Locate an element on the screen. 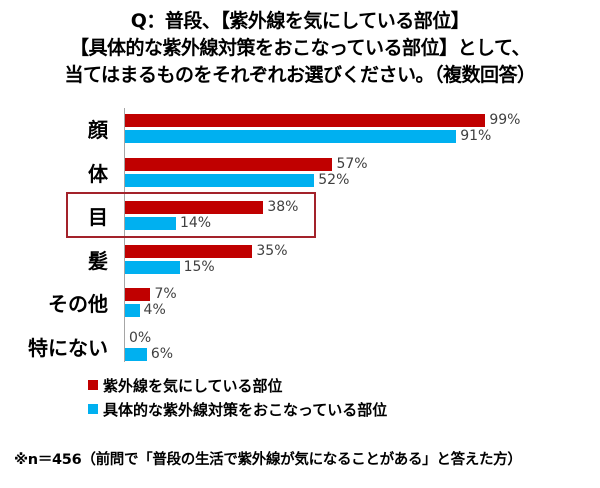 This screenshot has height=488, width=600. highlight-box-eyes is located at coordinates (191, 215).